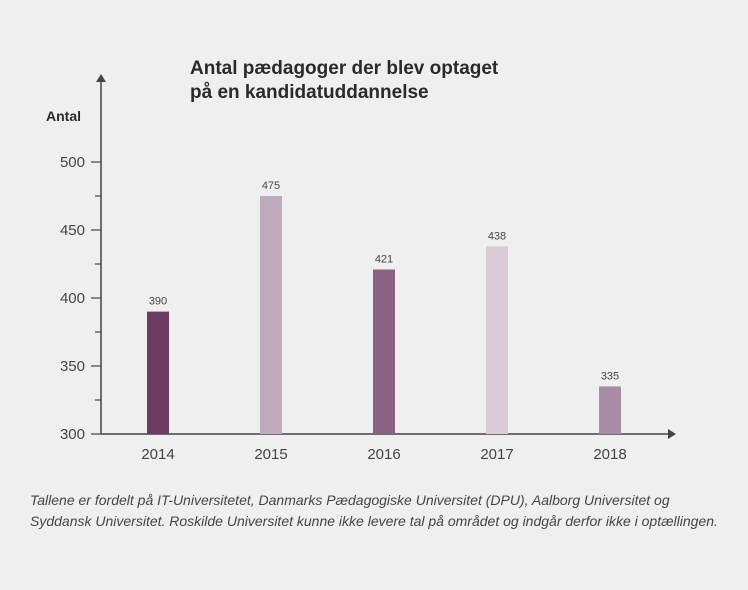 The width and height of the screenshot is (748, 590). What do you see at coordinates (158, 372) in the screenshot?
I see `bar-2014` at bounding box center [158, 372].